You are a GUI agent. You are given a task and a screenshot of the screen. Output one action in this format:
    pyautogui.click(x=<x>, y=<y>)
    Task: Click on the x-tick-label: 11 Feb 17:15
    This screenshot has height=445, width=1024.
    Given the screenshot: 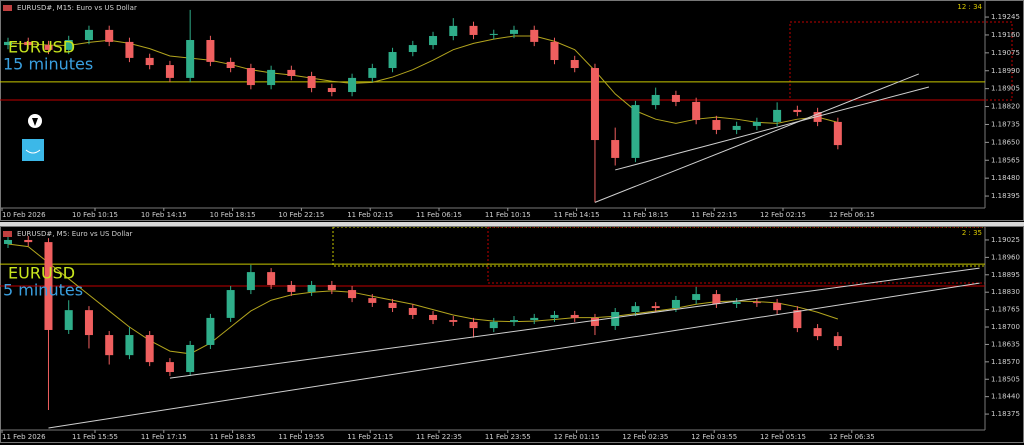 What is the action you would take?
    pyautogui.click(x=164, y=437)
    